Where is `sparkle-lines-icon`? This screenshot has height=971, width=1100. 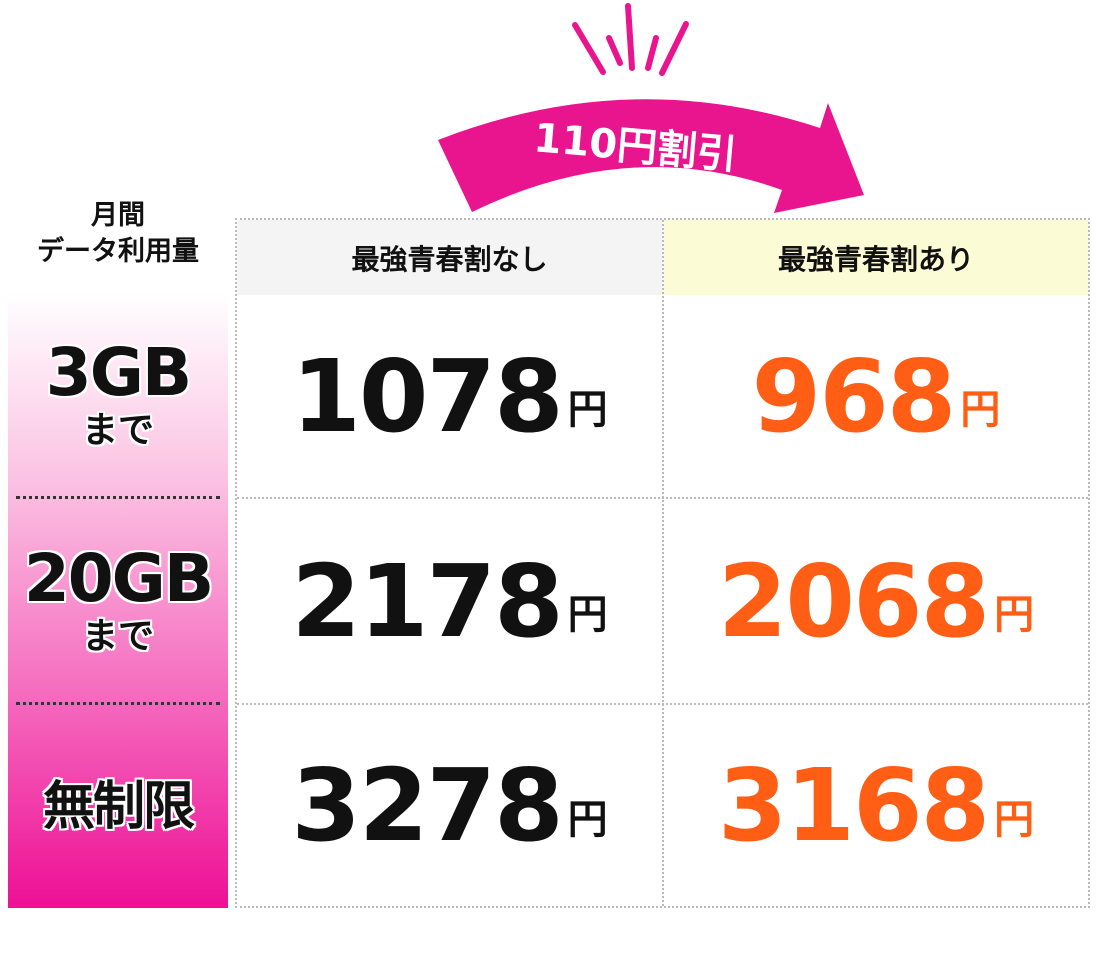 sparkle-lines-icon is located at coordinates (630, 39).